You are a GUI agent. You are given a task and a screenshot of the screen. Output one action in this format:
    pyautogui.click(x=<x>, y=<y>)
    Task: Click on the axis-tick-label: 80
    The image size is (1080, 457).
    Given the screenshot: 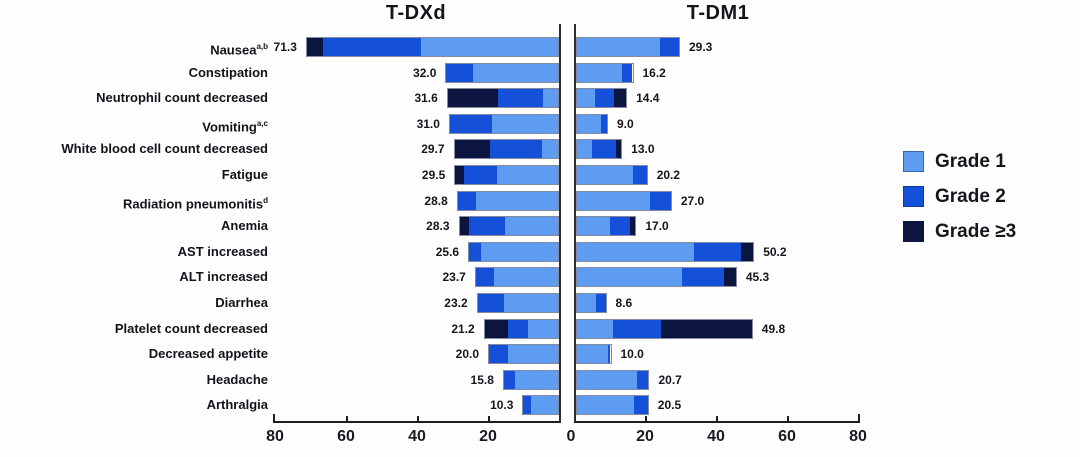 What is the action you would take?
    pyautogui.click(x=275, y=436)
    